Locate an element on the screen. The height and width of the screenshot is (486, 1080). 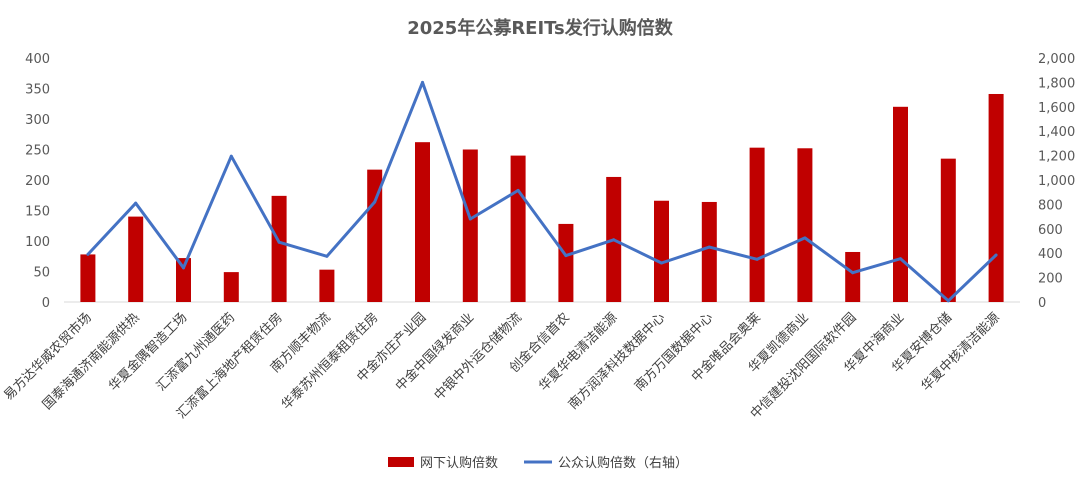
y-tick-label-right: 1,200 is located at coordinates (1056, 157).